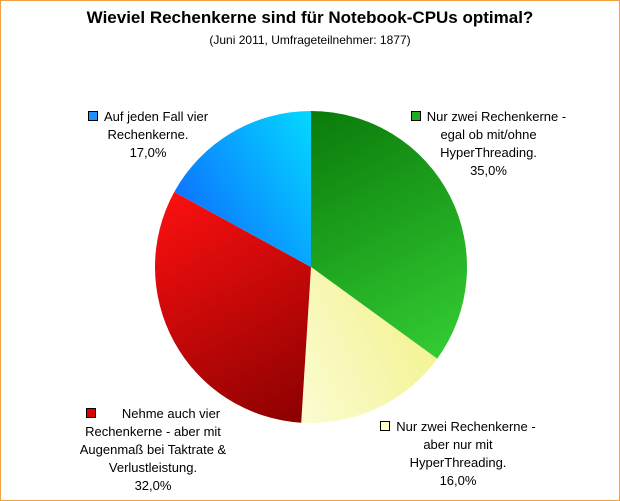 The height and width of the screenshot is (501, 620). Describe the element at coordinates (153, 467) in the screenshot. I see `slice-label-line: Verlustleistung.` at that location.